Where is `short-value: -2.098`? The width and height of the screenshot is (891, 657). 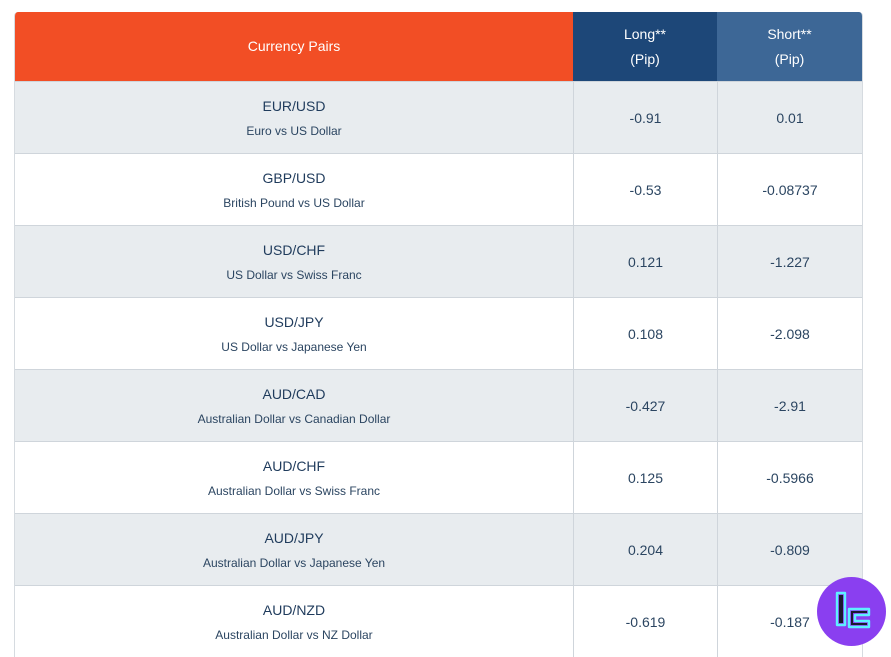 short-value: -2.098 is located at coordinates (789, 333).